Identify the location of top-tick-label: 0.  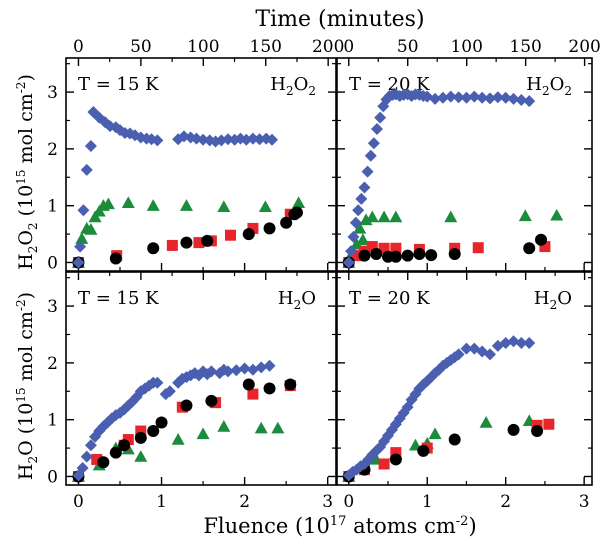
(78, 47).